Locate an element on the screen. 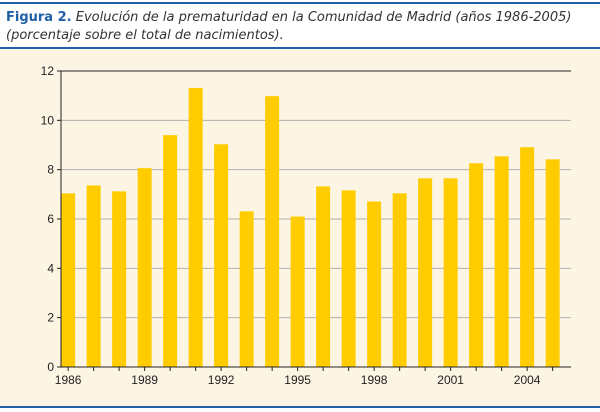 The image size is (600, 412). y-tick-label: 0 is located at coordinates (50, 367).